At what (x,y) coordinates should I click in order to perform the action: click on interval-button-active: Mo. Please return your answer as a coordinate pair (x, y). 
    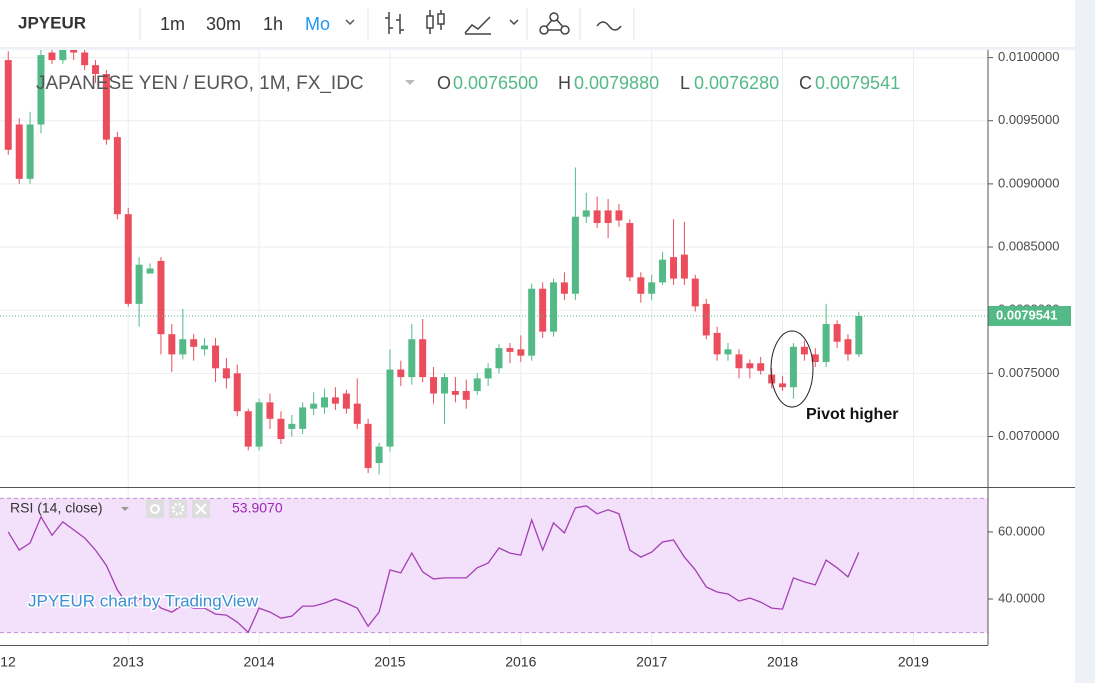
    Looking at the image, I should click on (317, 24).